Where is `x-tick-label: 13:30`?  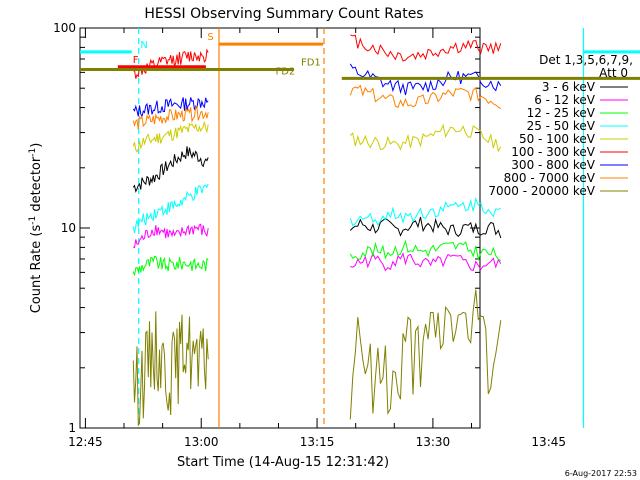 x-tick-label: 13:30 is located at coordinates (433, 442).